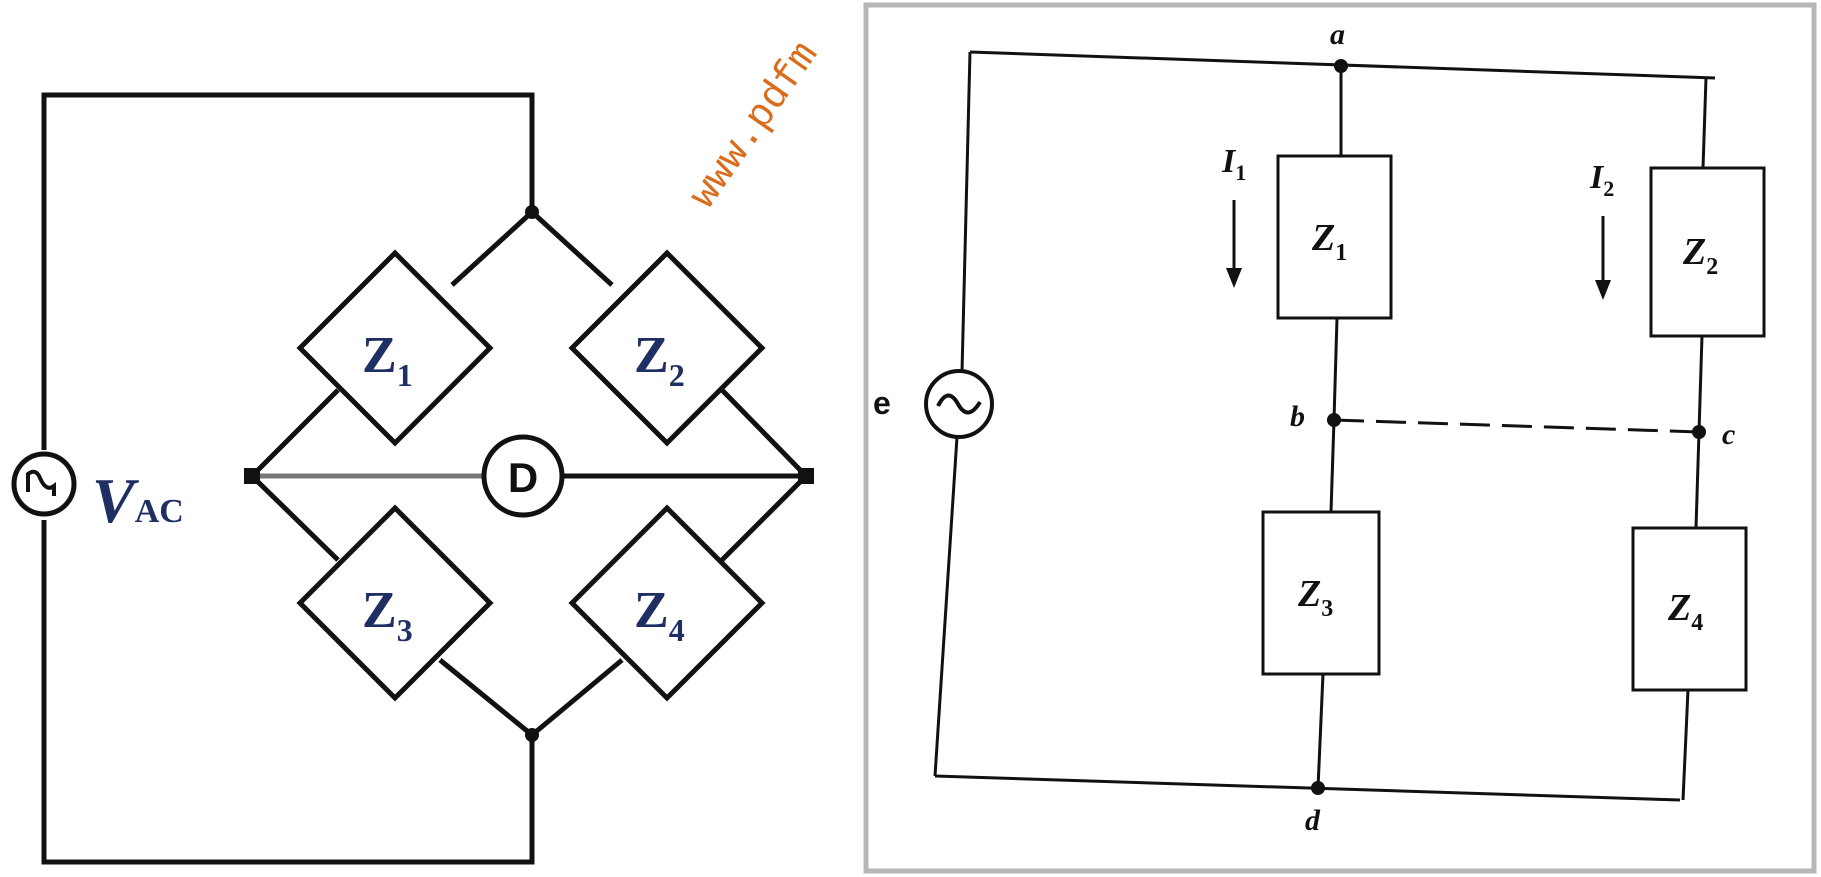 The height and width of the screenshot is (877, 1821). What do you see at coordinates (1699, 432) in the screenshot?
I see `node-c-dot` at bounding box center [1699, 432].